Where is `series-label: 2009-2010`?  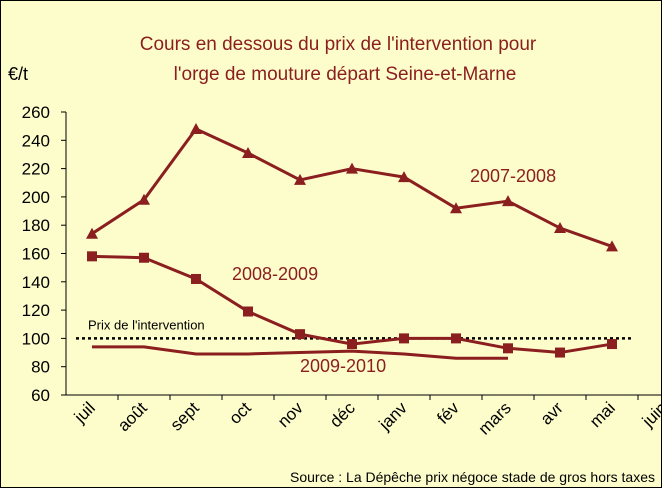 series-label: 2009-2010 is located at coordinates (343, 366).